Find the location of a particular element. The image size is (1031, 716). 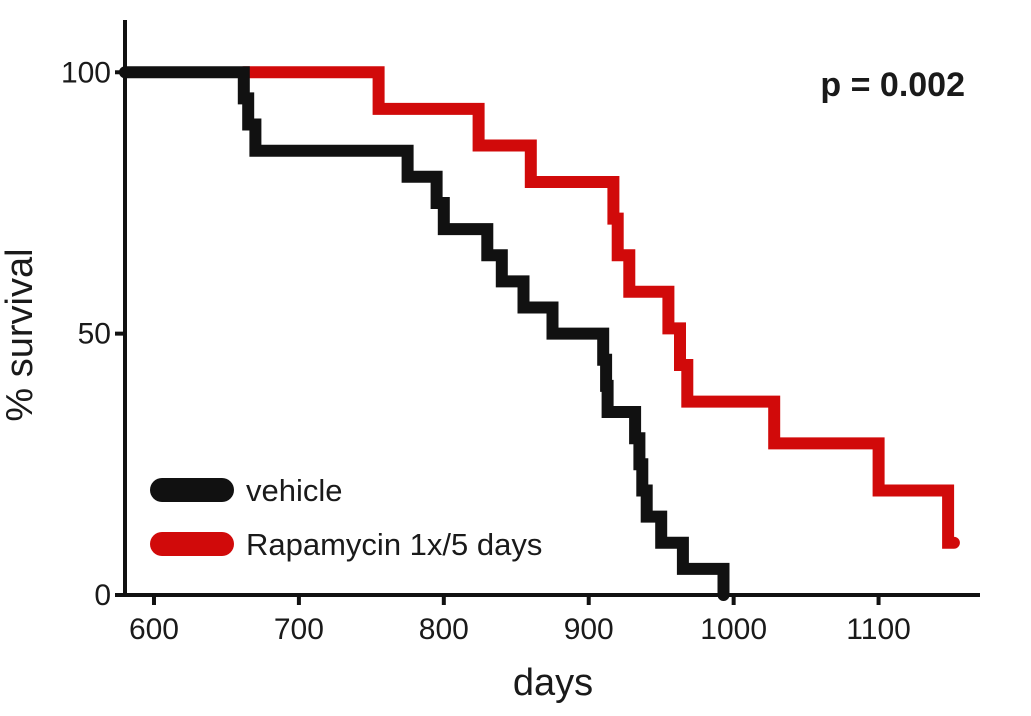

y-axis-title: % survival is located at coordinates (20, 334).